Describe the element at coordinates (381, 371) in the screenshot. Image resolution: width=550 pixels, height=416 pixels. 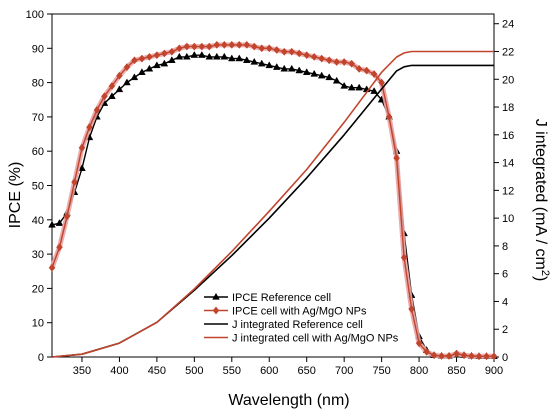
I see `x-tick-label: 750` at that location.